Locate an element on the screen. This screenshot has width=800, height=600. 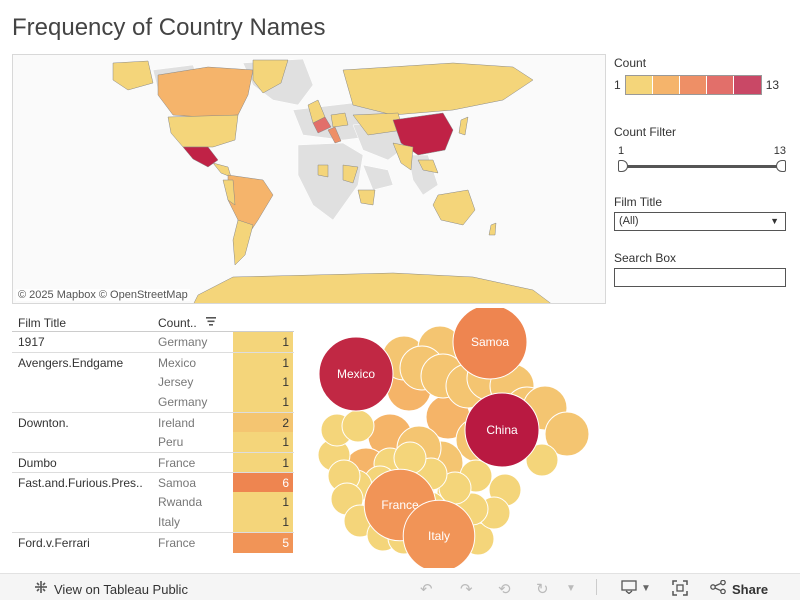
cell-country: Peru is located at coordinates (171, 442).